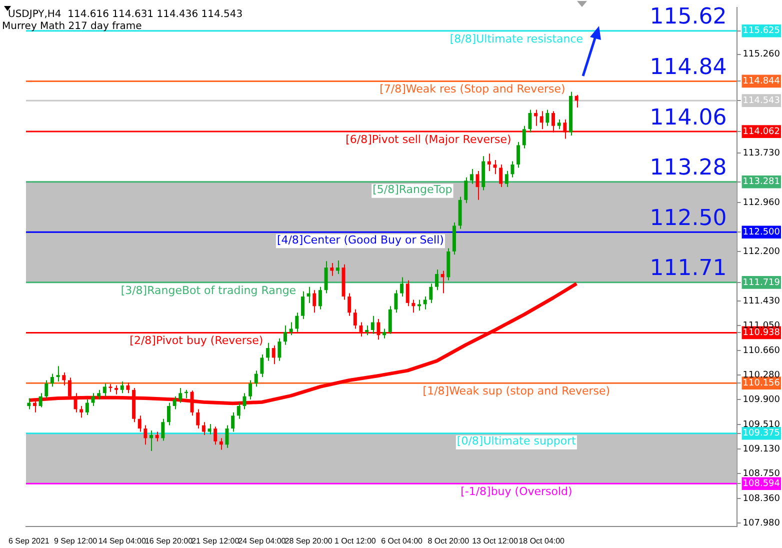 The image size is (782, 548). I want to click on y-tick-label: 115.625, so click(761, 31).